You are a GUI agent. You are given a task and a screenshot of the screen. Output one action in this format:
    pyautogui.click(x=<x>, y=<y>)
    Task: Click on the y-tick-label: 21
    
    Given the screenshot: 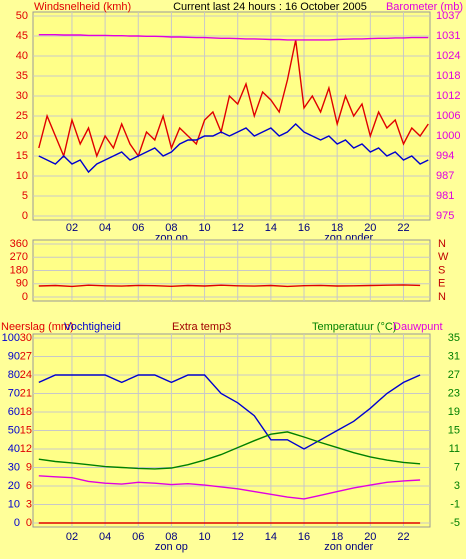 What is the action you would take?
    pyautogui.click(x=26, y=393)
    